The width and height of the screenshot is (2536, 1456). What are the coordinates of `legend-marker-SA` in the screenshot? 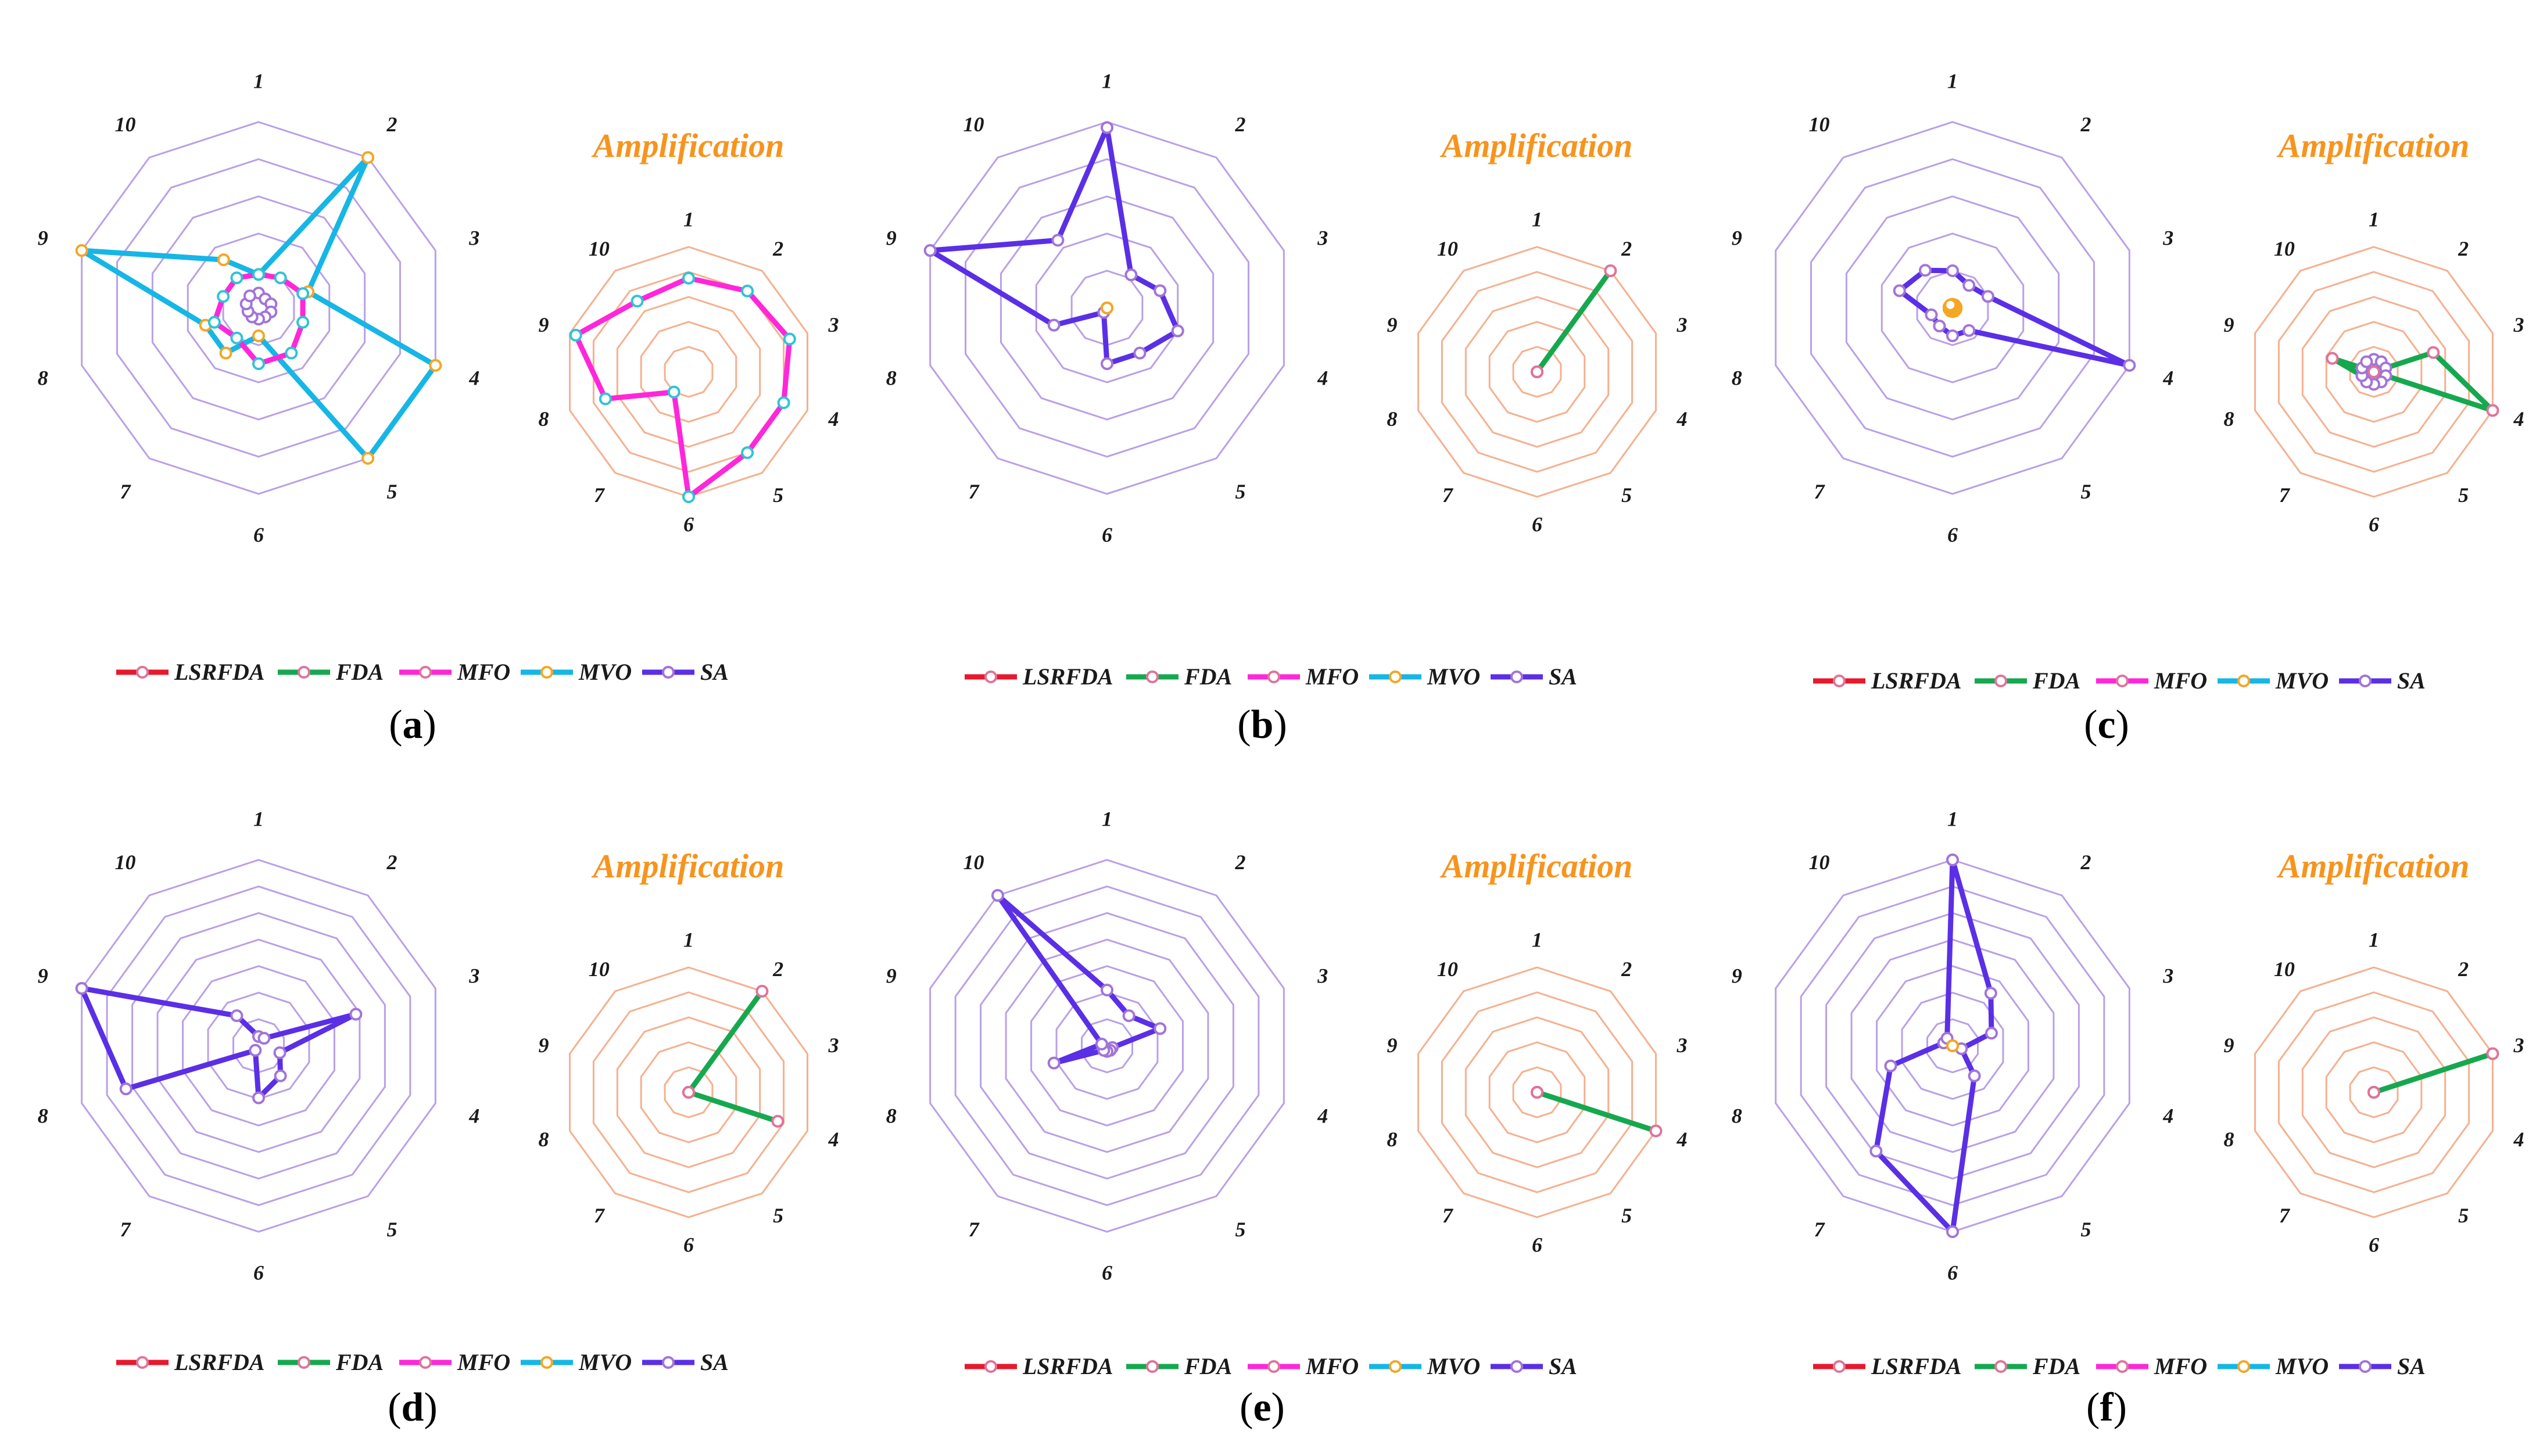 It's located at (668, 1363).